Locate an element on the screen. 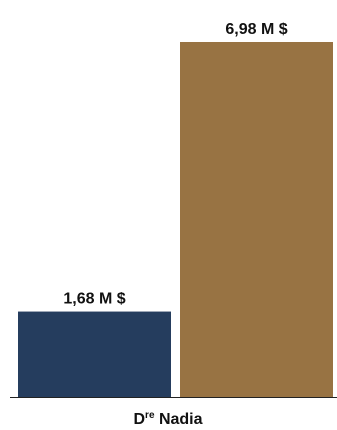  category-label-superscript: re is located at coordinates (150, 415).